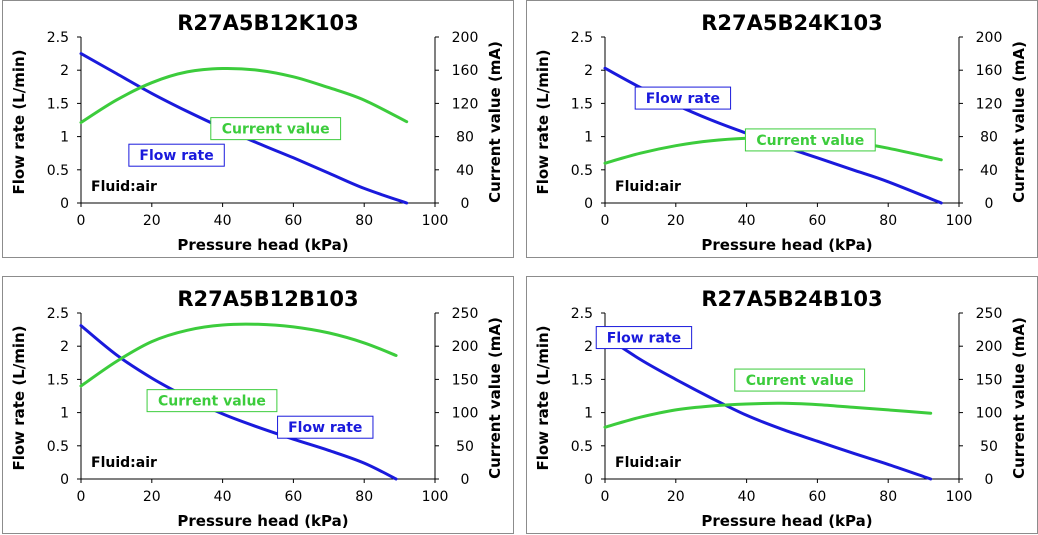 This screenshot has width=1038, height=535. Describe the element at coordinates (791, 299) in the screenshot. I see `chart-title: R27A5B24B103` at that location.